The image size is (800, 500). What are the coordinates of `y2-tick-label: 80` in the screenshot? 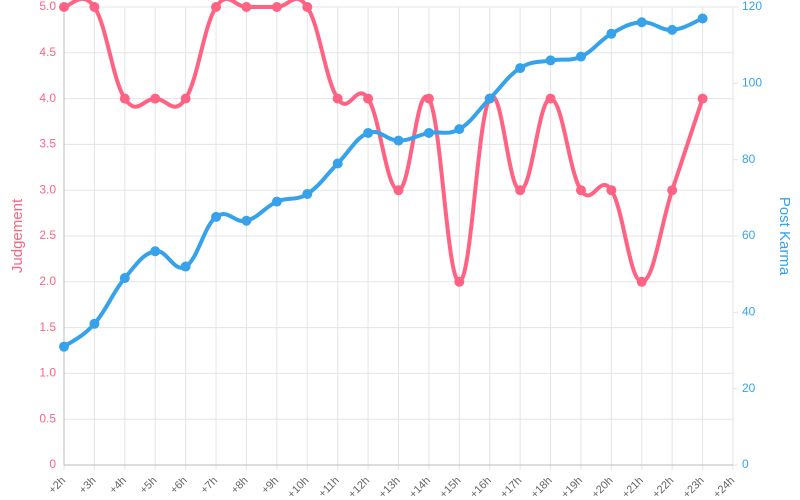 It's located at (749, 159).